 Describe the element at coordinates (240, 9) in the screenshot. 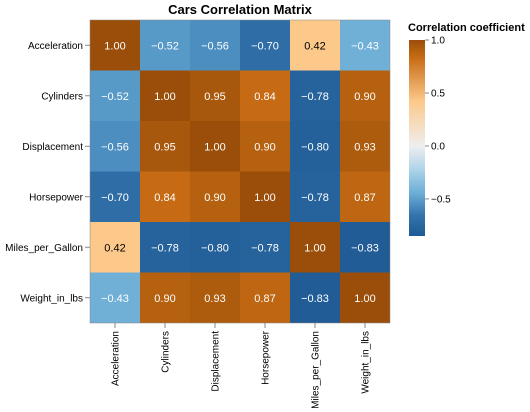

I see `chart-title: Cars Correlation Matrix` at that location.